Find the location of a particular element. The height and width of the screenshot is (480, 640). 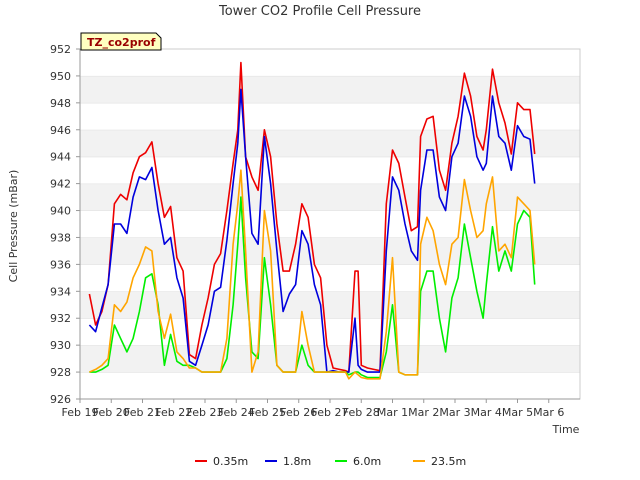

y-tick-label: 934 is located at coordinates (60, 291).